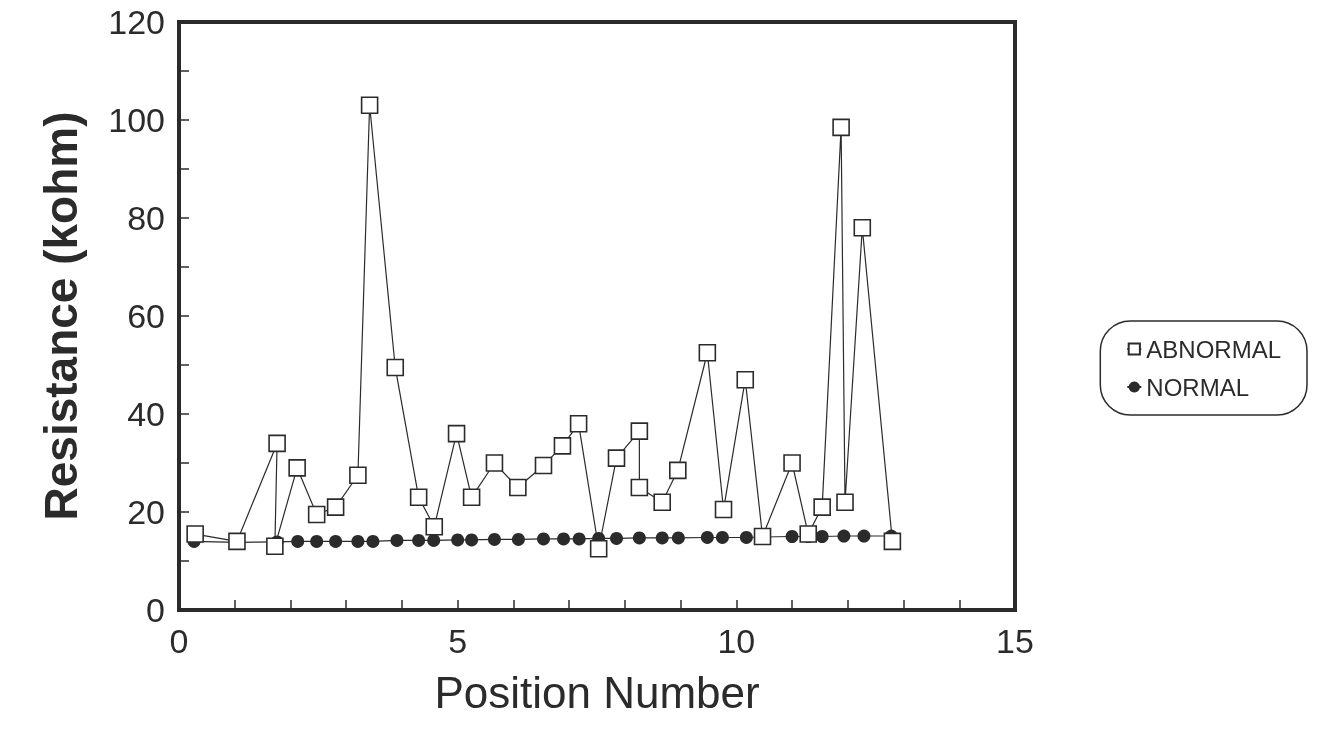  What do you see at coordinates (179, 641) in the screenshot?
I see `x-tick-label: 0` at bounding box center [179, 641].